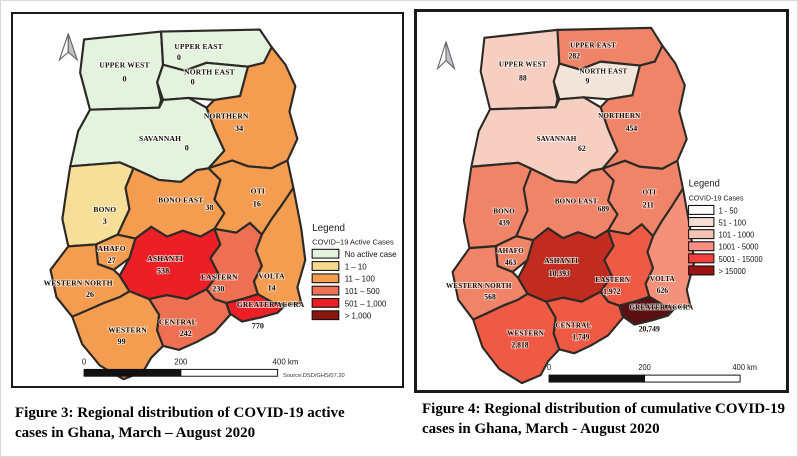 Image resolution: width=798 pixels, height=457 pixels. I want to click on source-note: Source:DSD/GHS/07.20, so click(314, 376).